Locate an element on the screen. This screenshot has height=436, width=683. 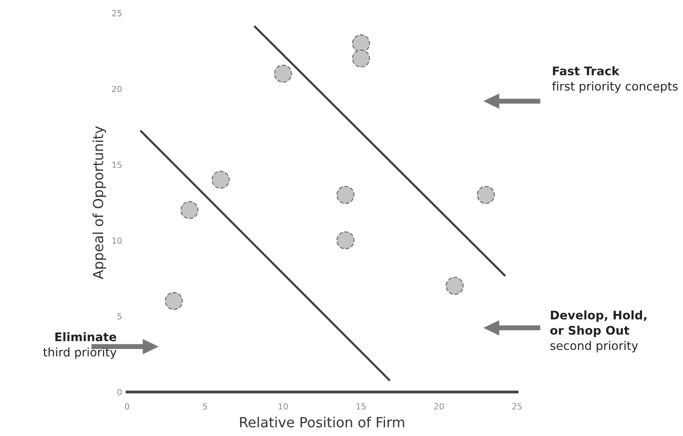
y-tick-label: 10 is located at coordinates (117, 240).